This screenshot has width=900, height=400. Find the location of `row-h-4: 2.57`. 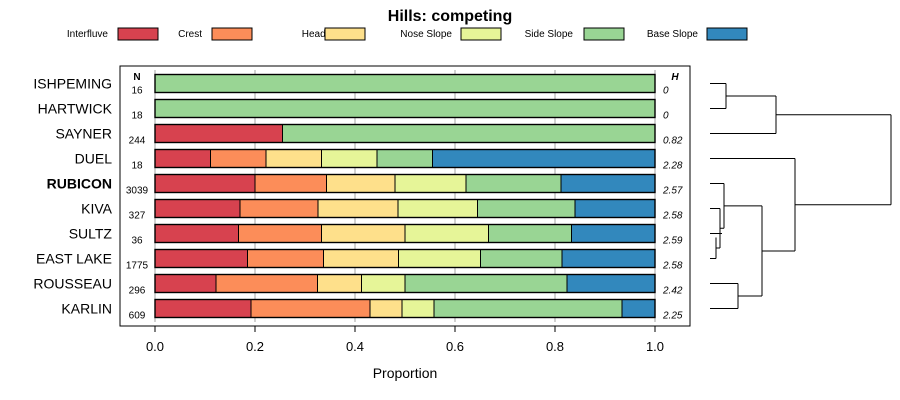

row-h-4: 2.57 is located at coordinates (672, 191).